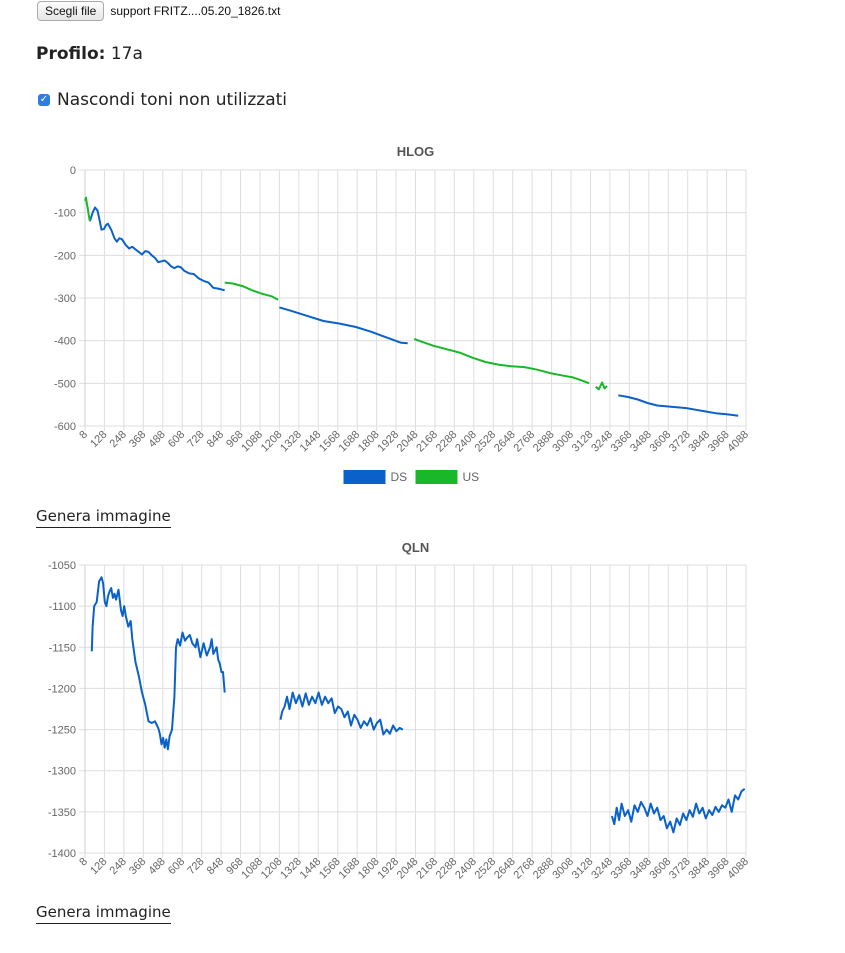 The height and width of the screenshot is (953, 845). Describe the element at coordinates (65, 427) in the screenshot. I see `y-tick-label: -600` at that location.